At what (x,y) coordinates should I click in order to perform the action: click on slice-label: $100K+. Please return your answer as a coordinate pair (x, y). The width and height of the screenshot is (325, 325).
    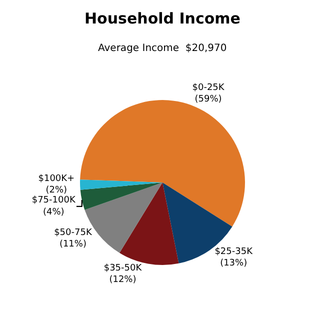
    Looking at the image, I should click on (56, 179).